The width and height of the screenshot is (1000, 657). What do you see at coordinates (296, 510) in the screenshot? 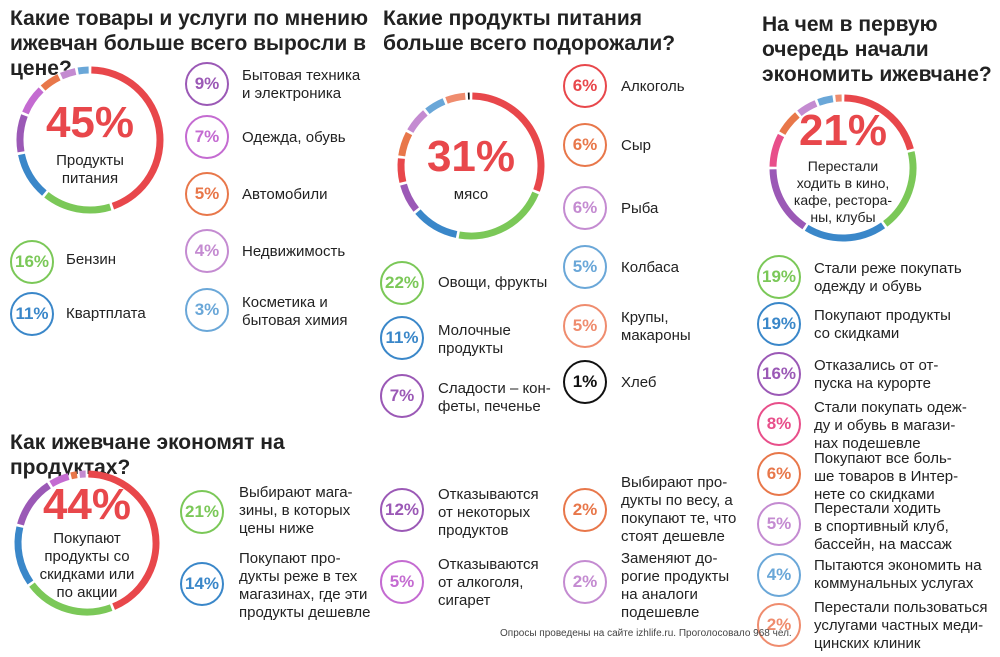
I see `chart4-label-1: Выбирают мага- зины, в которых цены ниже` at bounding box center [296, 510].